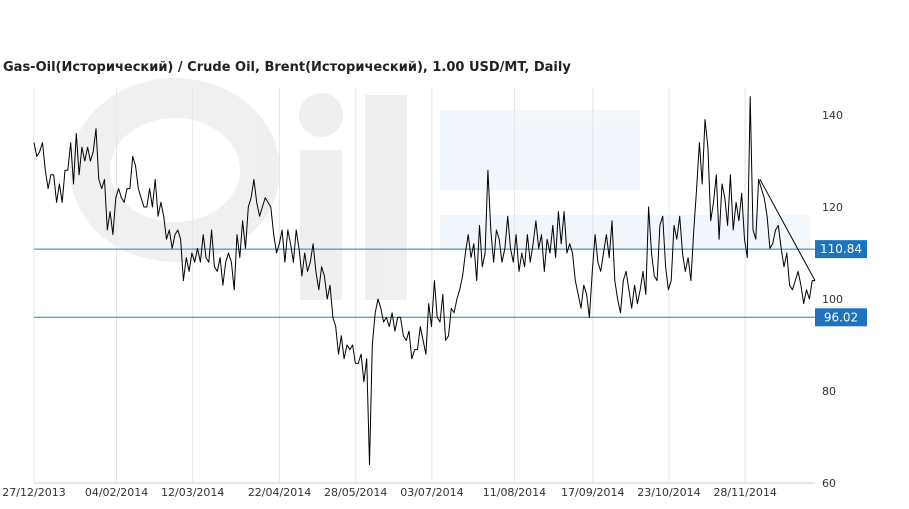  Describe the element at coordinates (192, 492) in the screenshot. I see `x-tick-label: 12/03/2014` at that location.